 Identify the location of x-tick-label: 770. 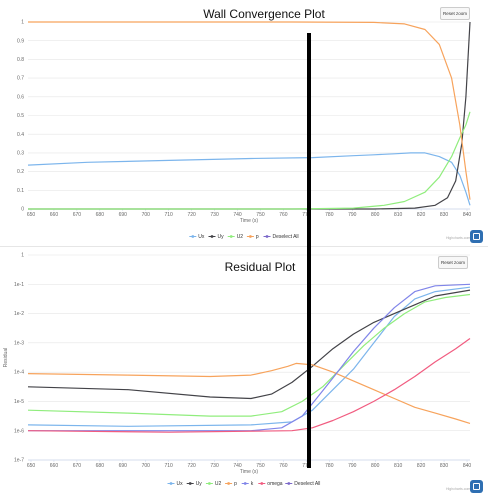
(306, 466).